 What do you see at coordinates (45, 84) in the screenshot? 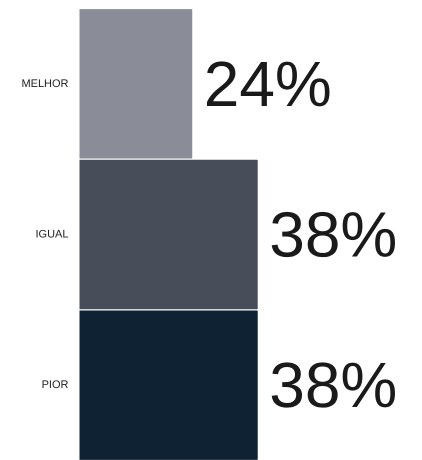
I see `y-tick-label: MELHOR` at bounding box center [45, 84].